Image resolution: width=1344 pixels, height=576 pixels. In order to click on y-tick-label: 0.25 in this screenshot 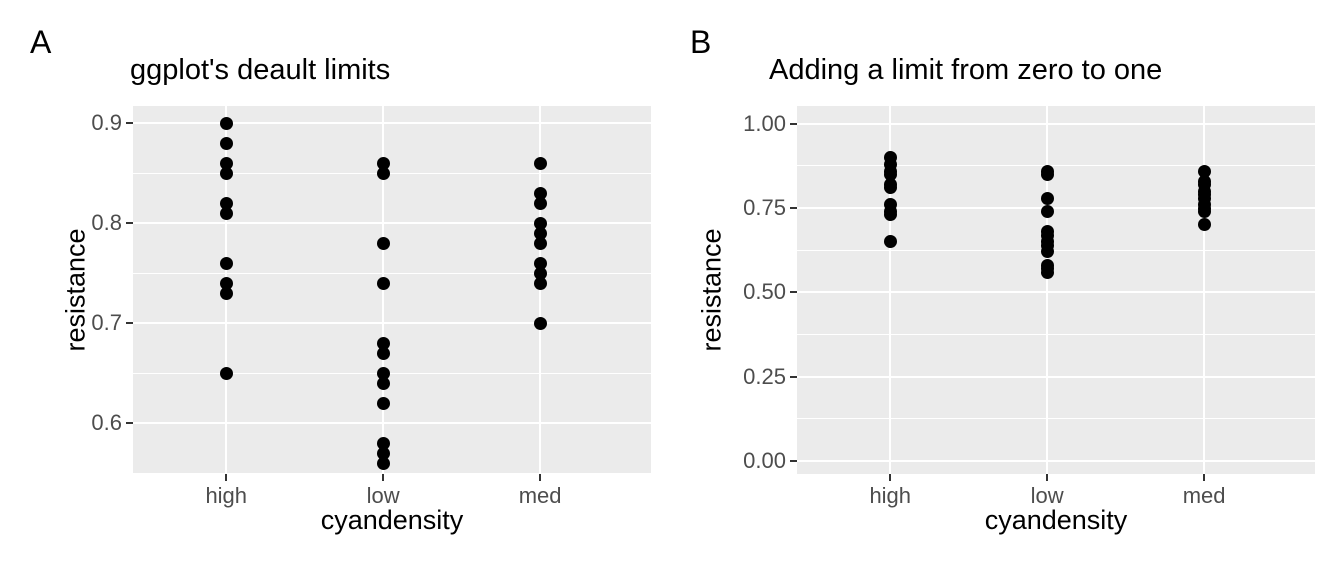, I will do `click(764, 376)`.